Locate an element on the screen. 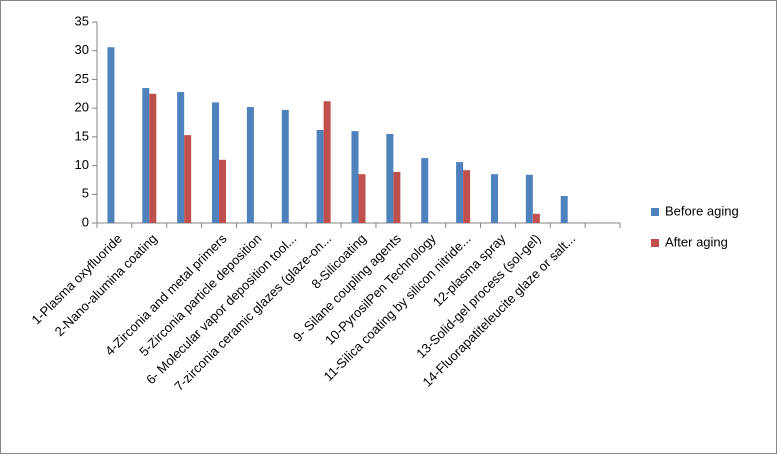  y-tick-label: 30 is located at coordinates (82, 49).